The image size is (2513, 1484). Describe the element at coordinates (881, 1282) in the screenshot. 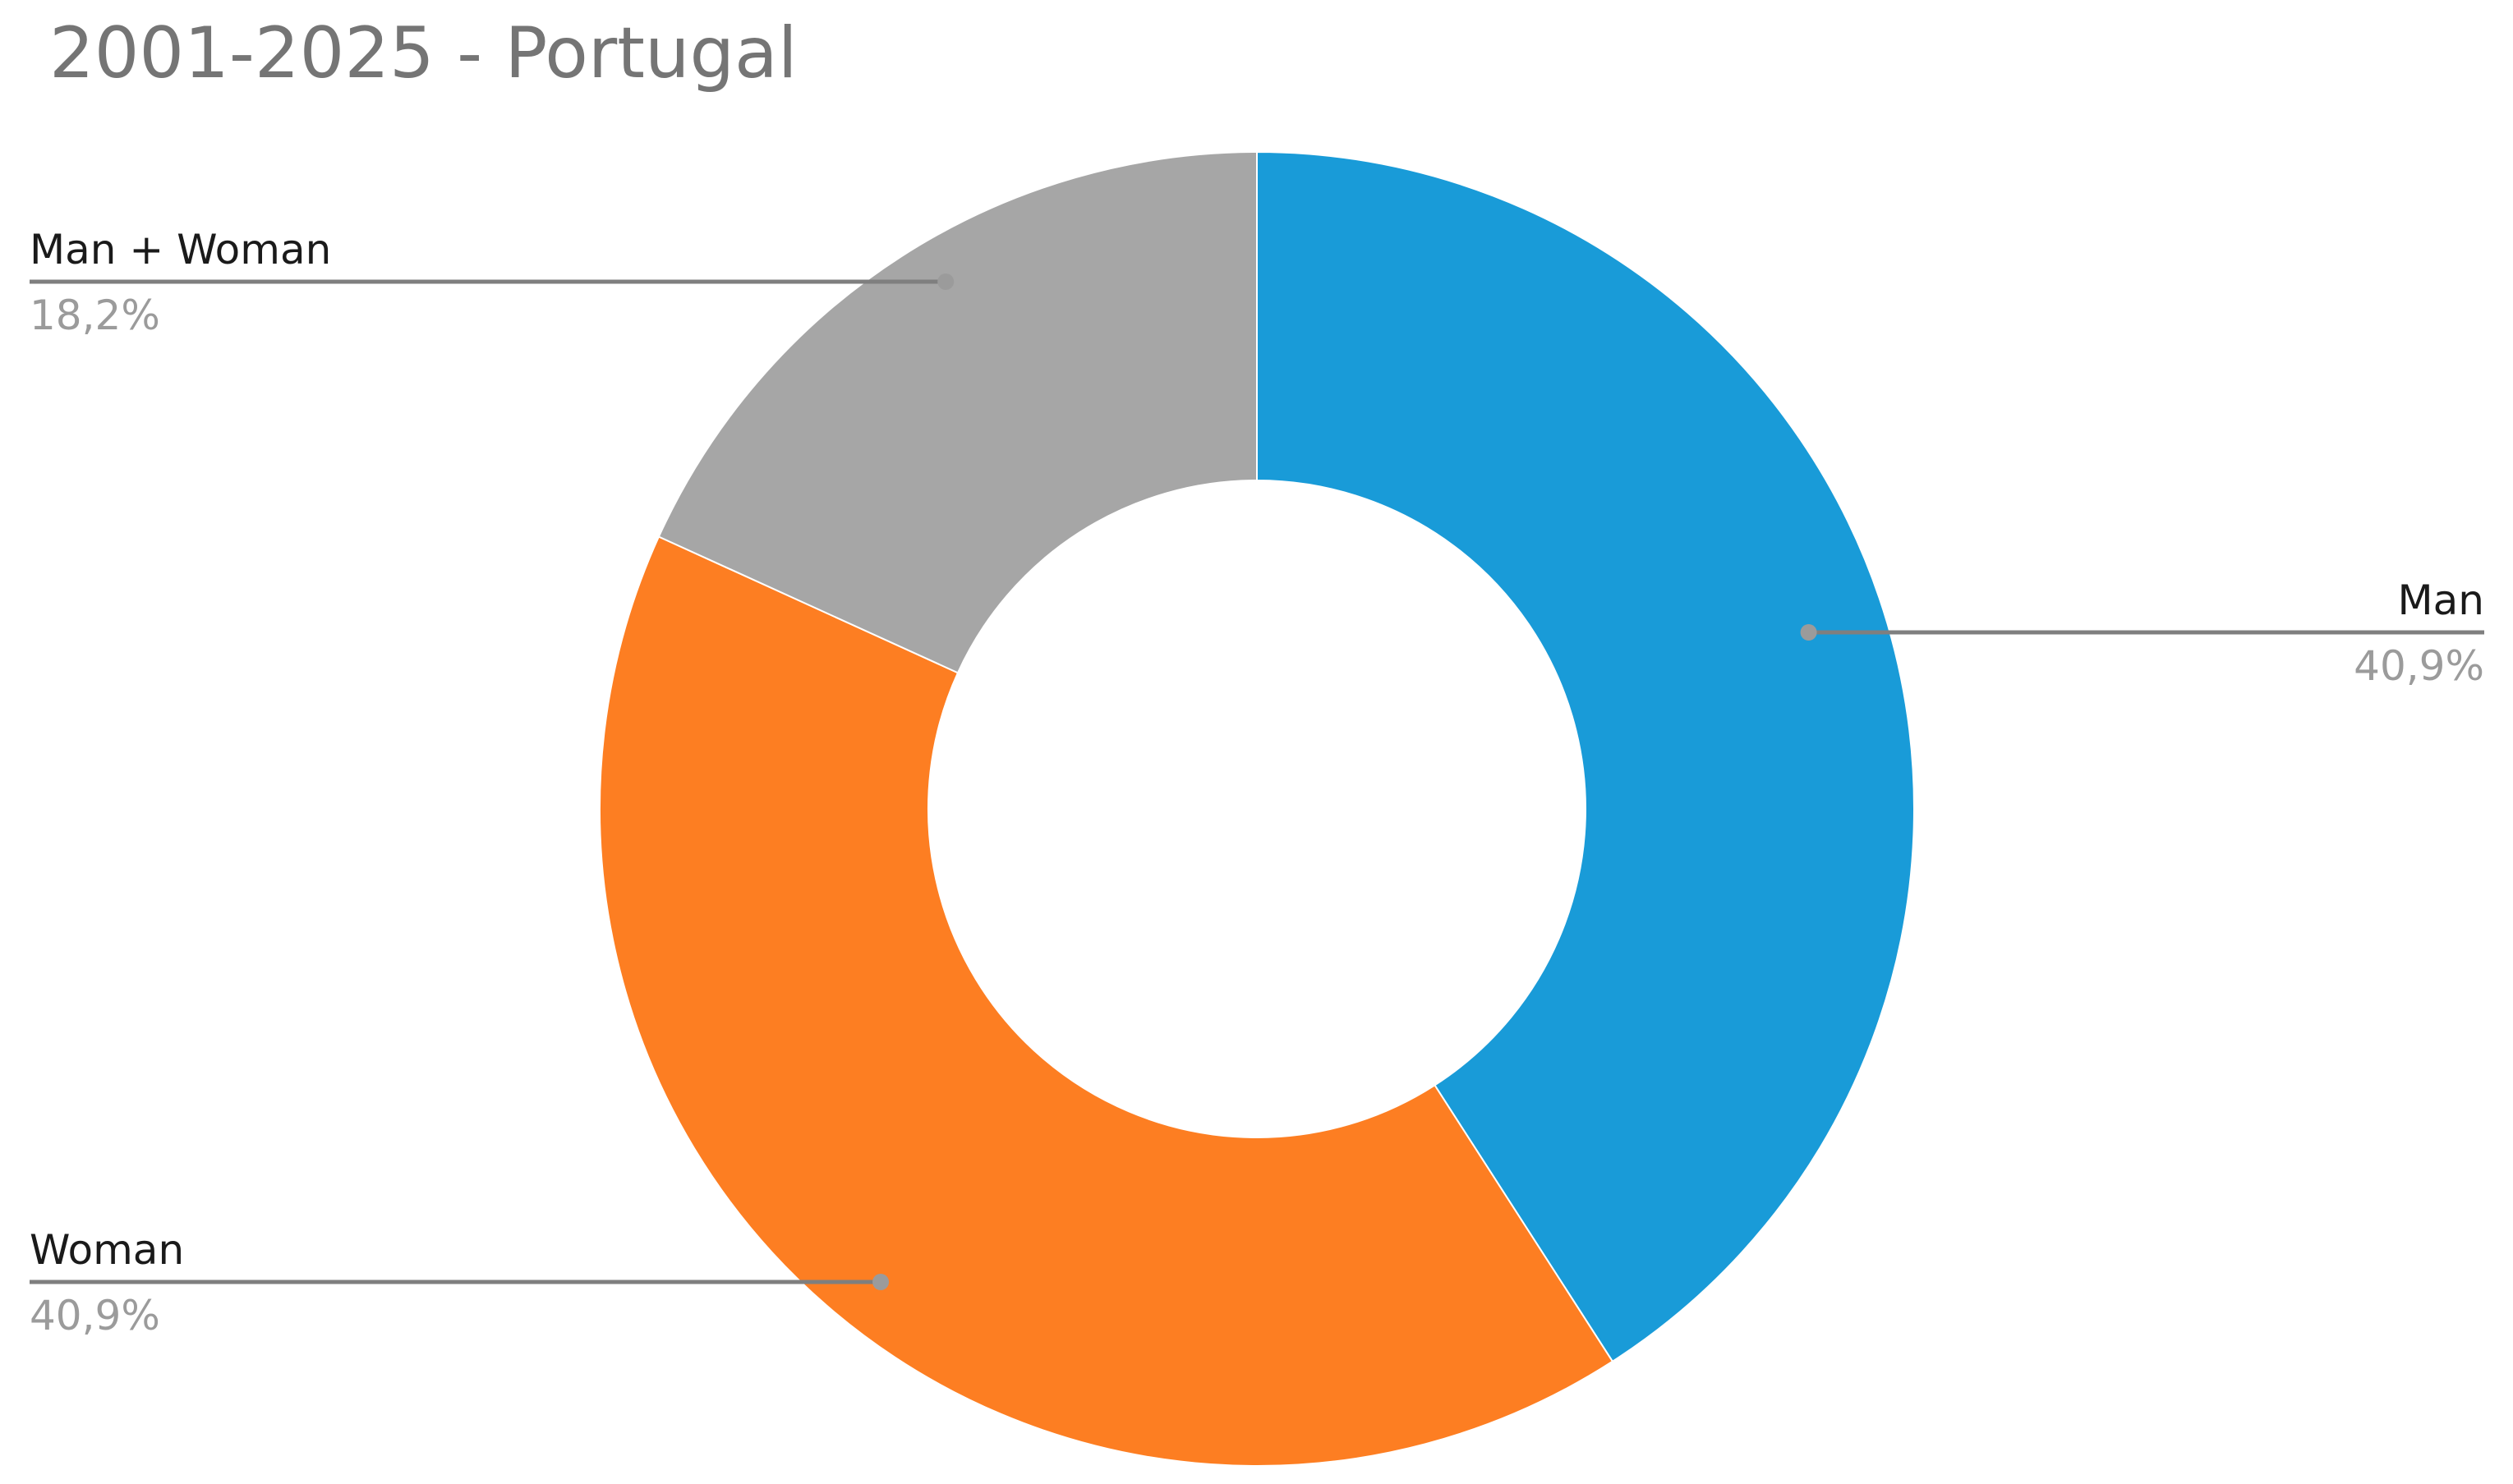

I see `leader-dot-woman` at that location.